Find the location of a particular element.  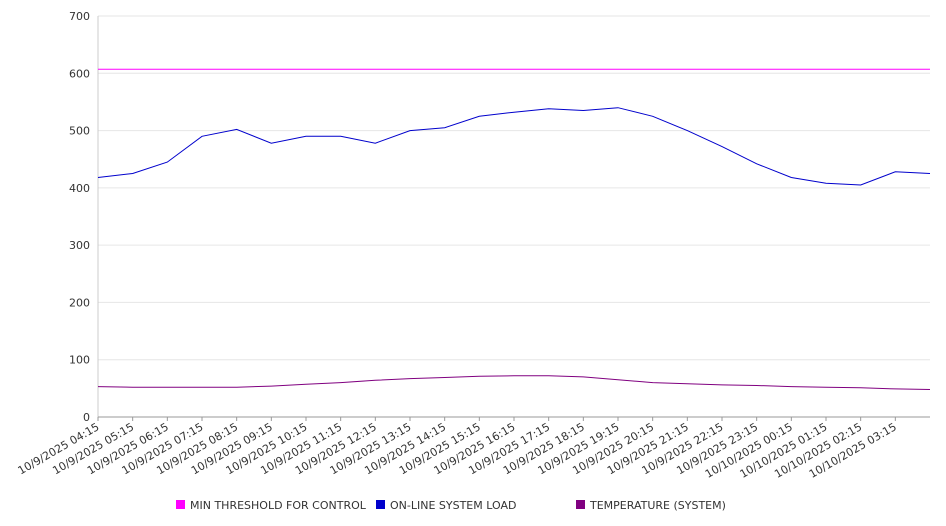

y-tick-label: 400 is located at coordinates (79, 188).